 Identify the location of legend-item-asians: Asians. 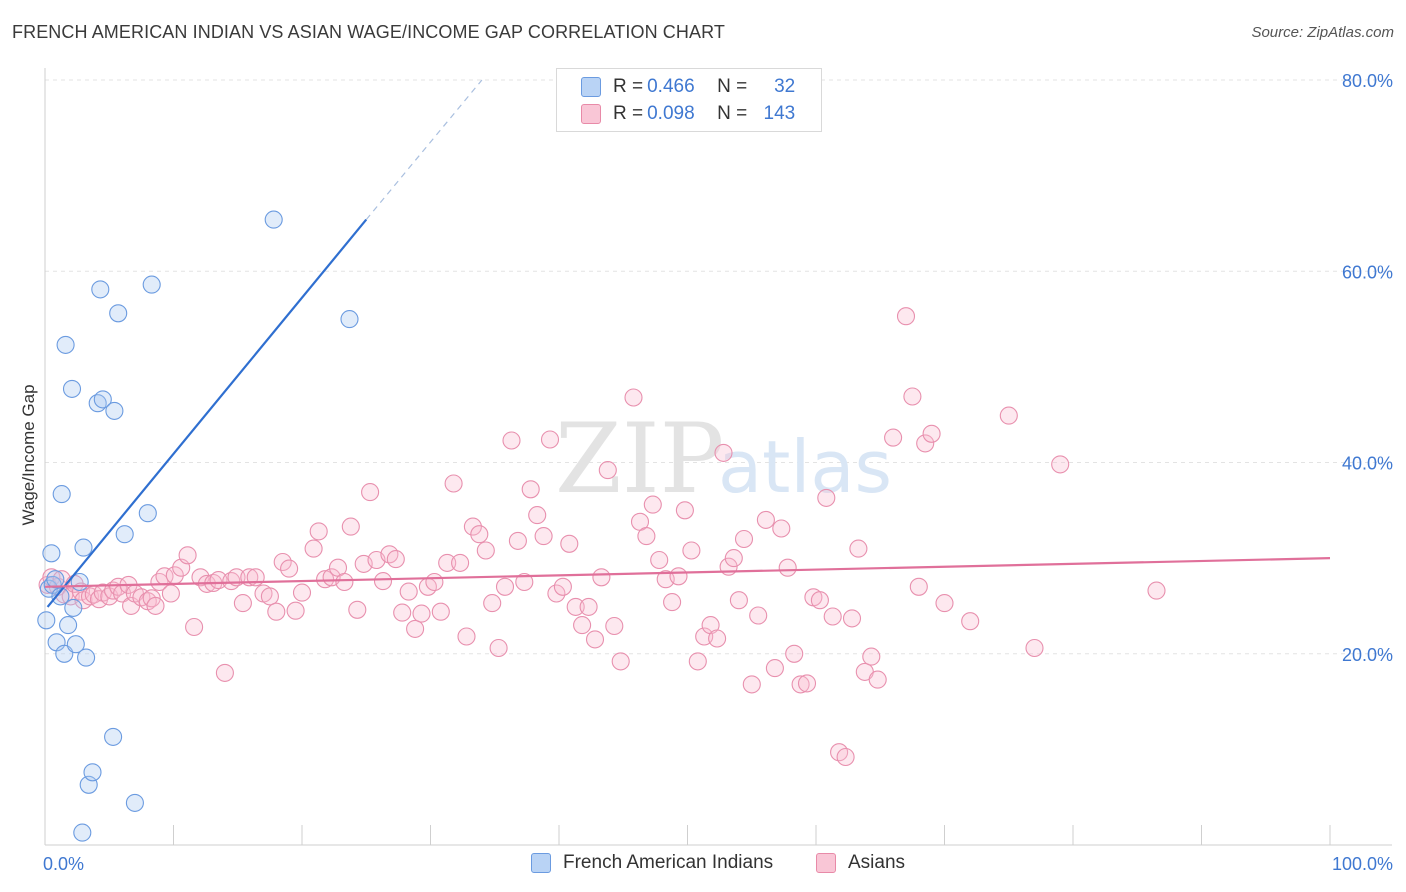
(860, 863).